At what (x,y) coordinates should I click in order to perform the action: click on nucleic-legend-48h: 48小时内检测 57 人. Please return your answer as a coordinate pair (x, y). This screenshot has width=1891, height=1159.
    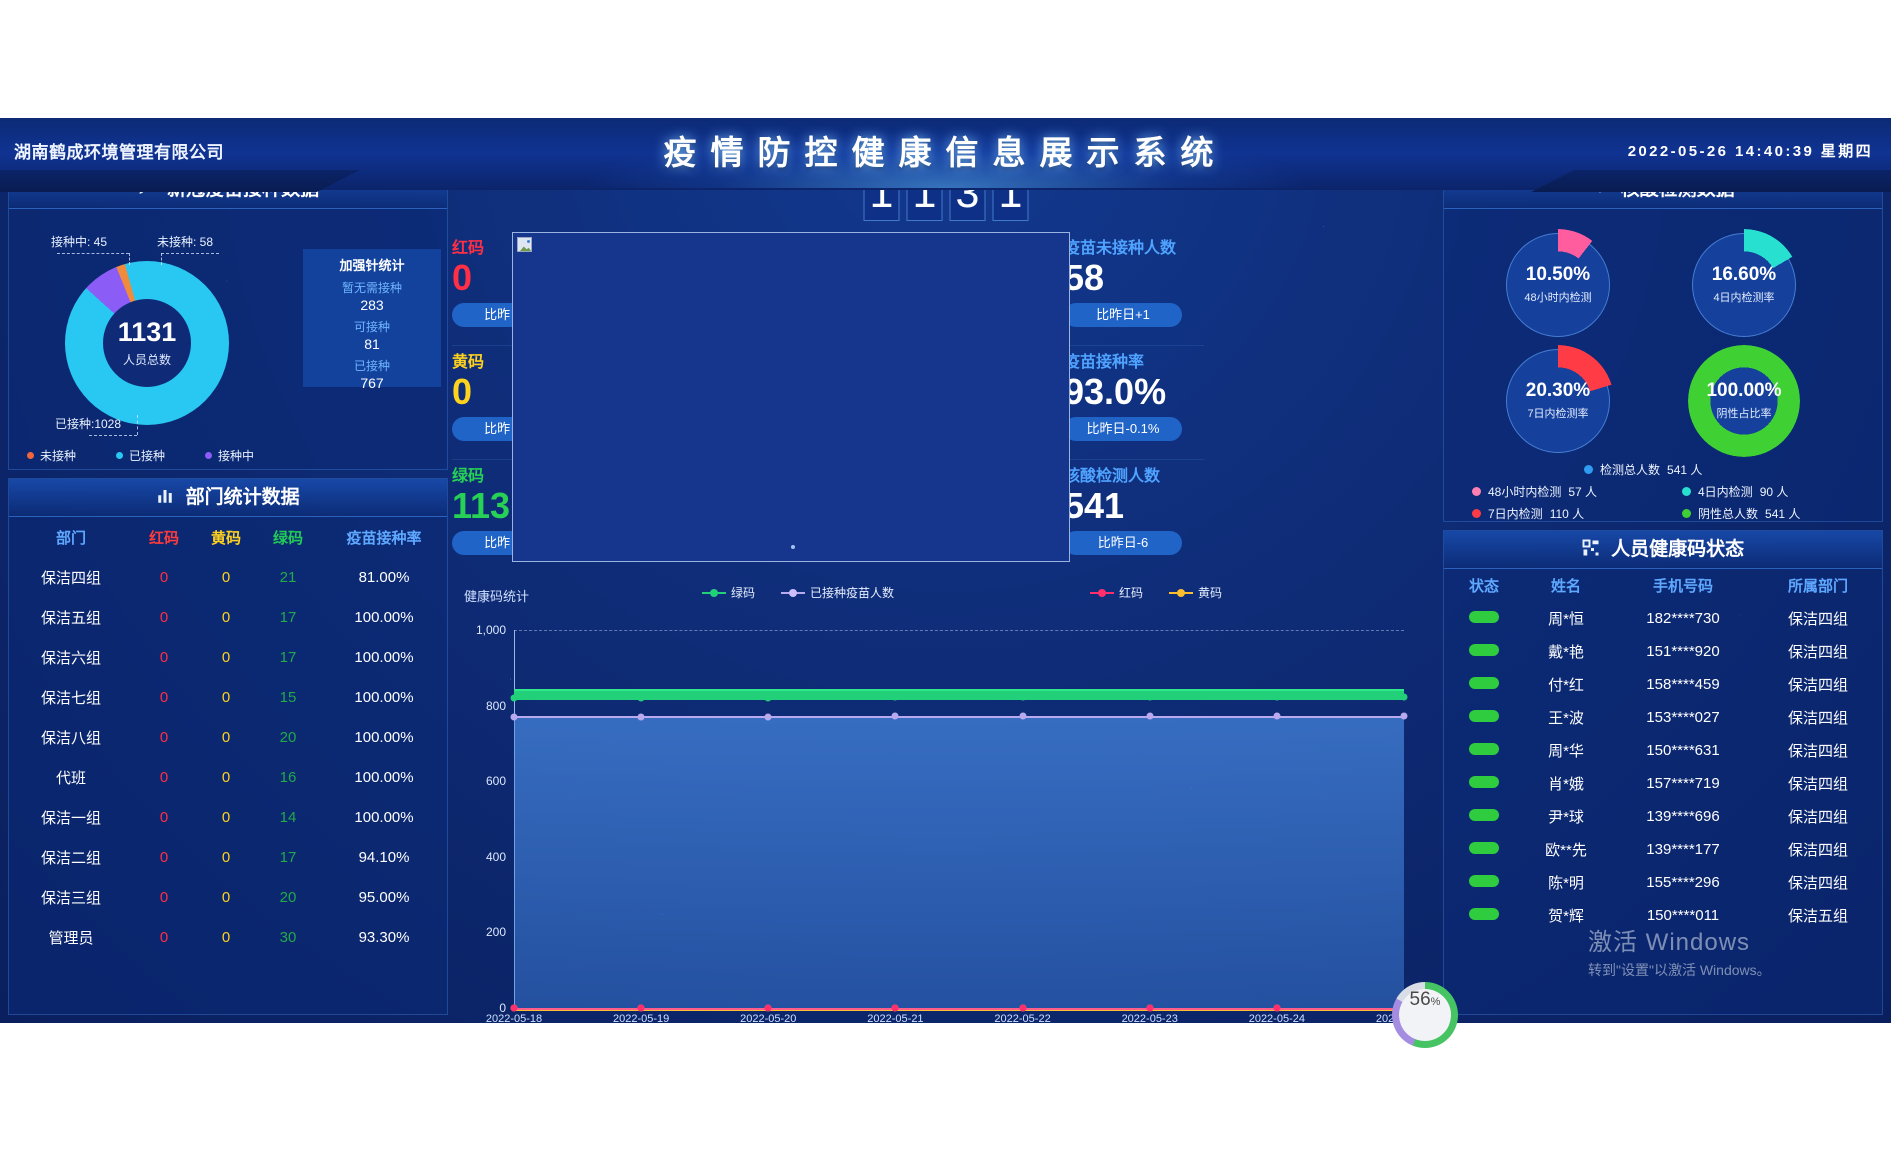
    Looking at the image, I should click on (1534, 491).